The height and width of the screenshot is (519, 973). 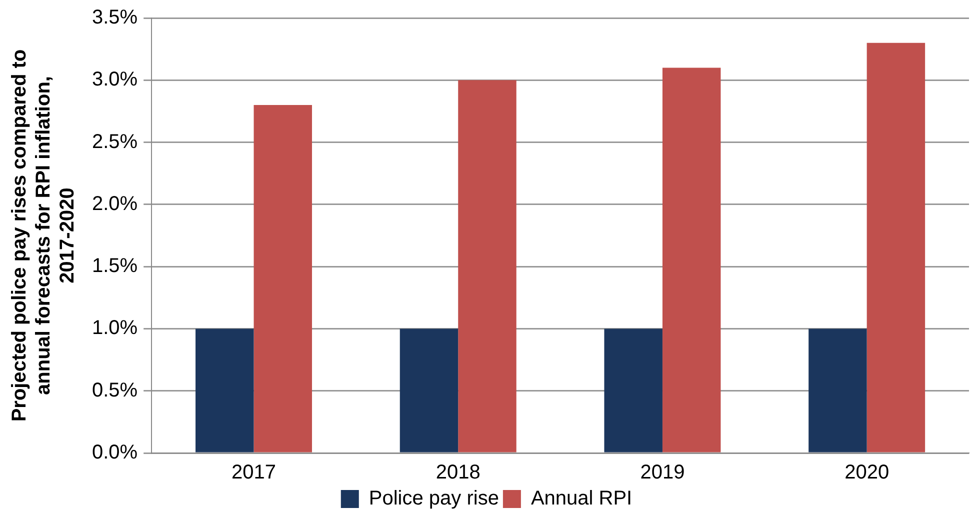 I want to click on y-tick-label: 1.5%, so click(x=115, y=266).